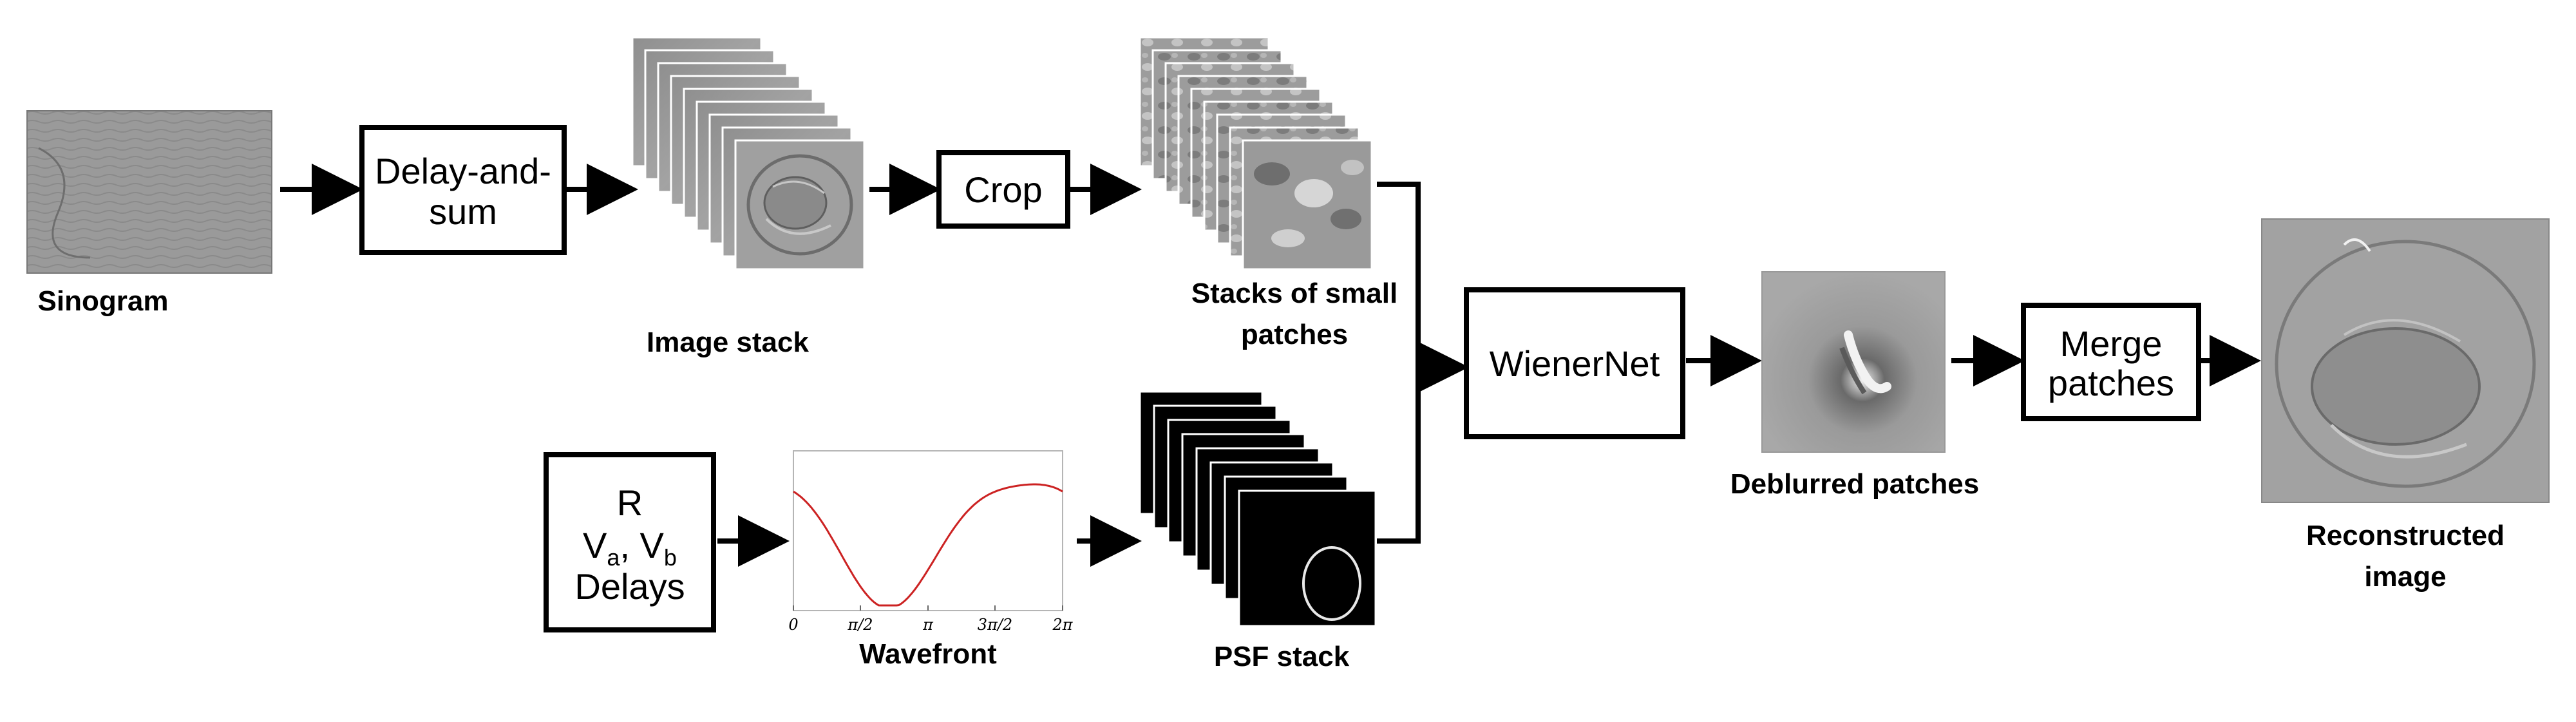 The image size is (2576, 722). What do you see at coordinates (928, 545) in the screenshot?
I see `wavefront-curve` at bounding box center [928, 545].